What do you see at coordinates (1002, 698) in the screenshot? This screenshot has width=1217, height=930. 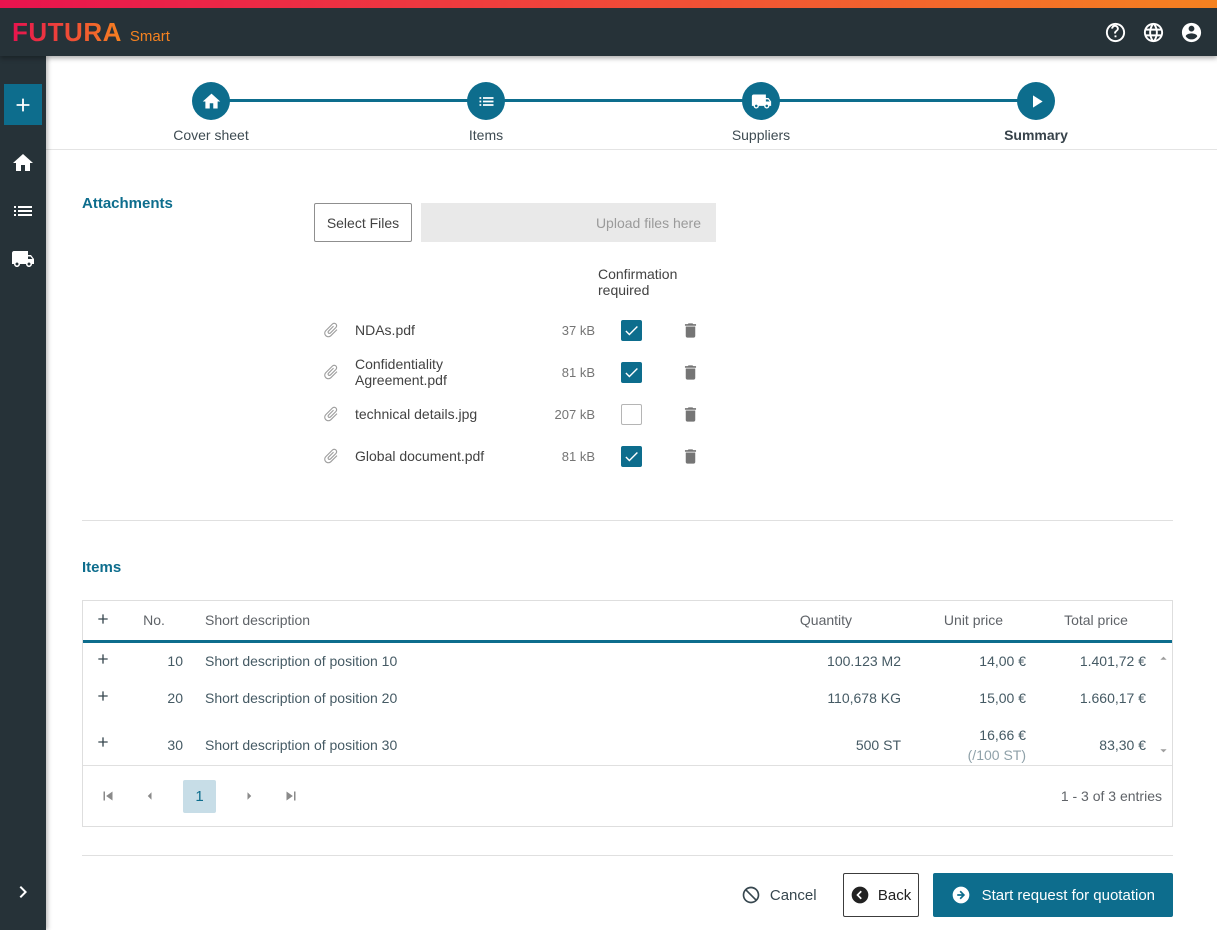 I see `item-unit-price: 15,00 €` at bounding box center [1002, 698].